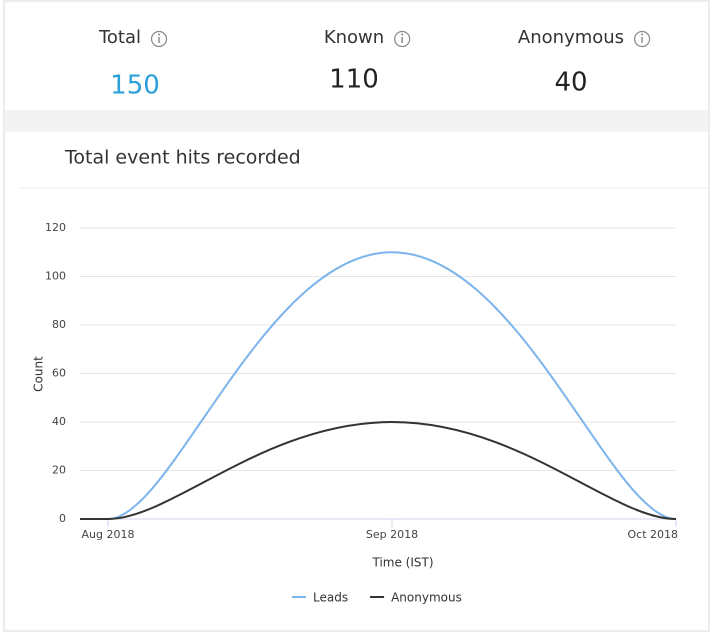 This screenshot has height=635, width=714. Describe the element at coordinates (392, 534) in the screenshot. I see `x-tick-label: Sep 2018` at that location.